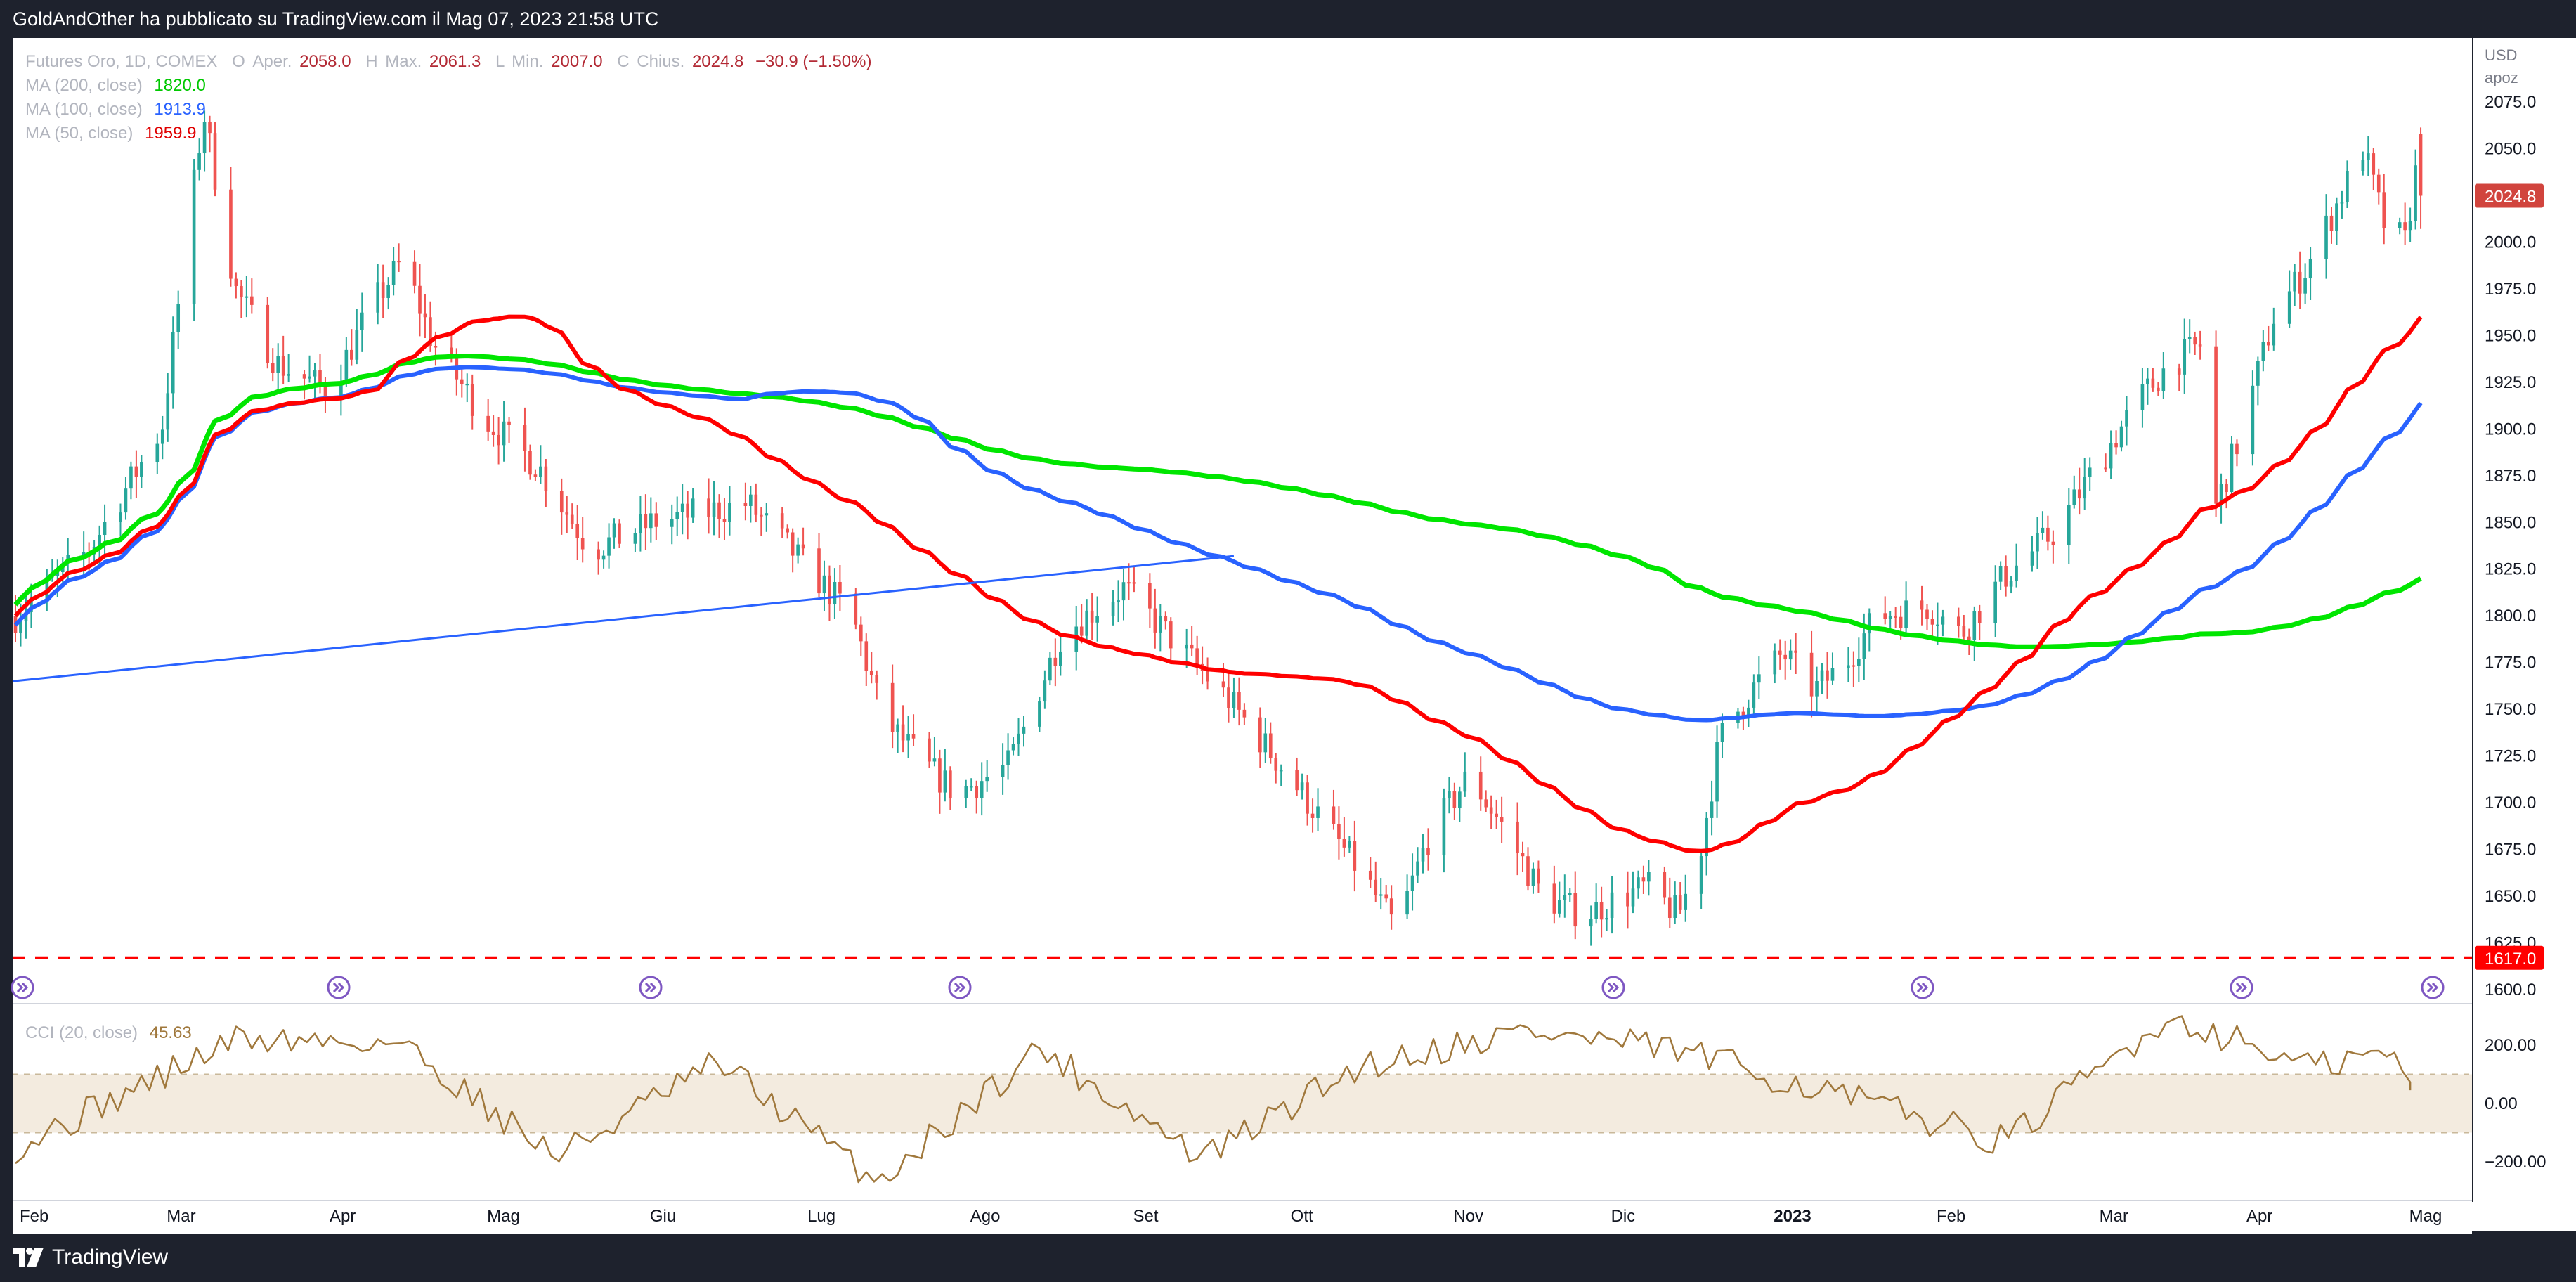 The height and width of the screenshot is (1282, 2576). I want to click on event-marker-glyph, so click(960, 987).